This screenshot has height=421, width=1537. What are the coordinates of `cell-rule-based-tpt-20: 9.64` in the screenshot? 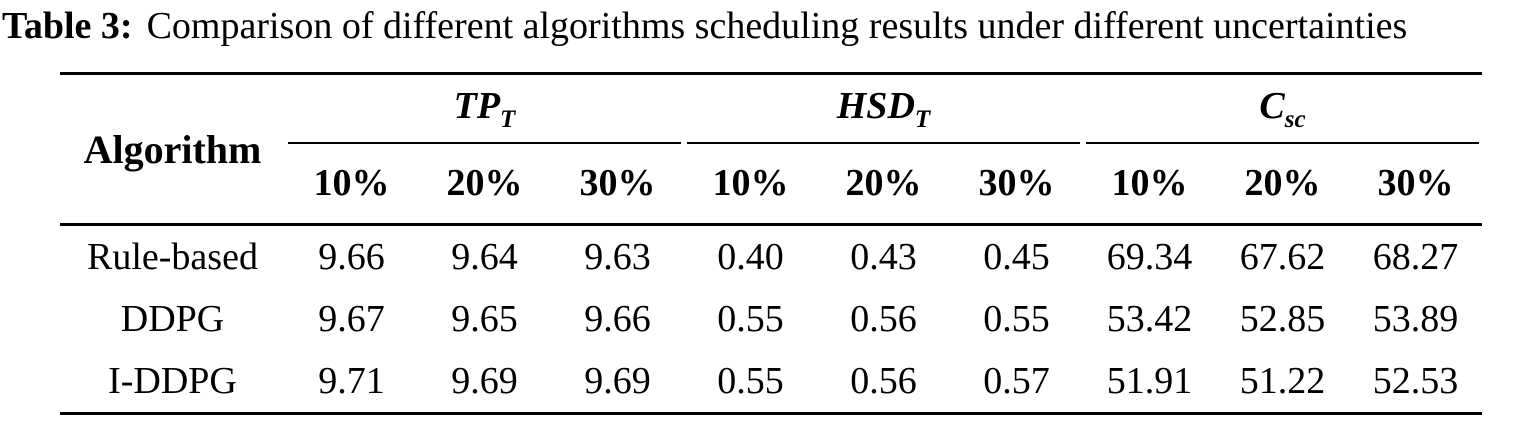 It's located at (484, 256).